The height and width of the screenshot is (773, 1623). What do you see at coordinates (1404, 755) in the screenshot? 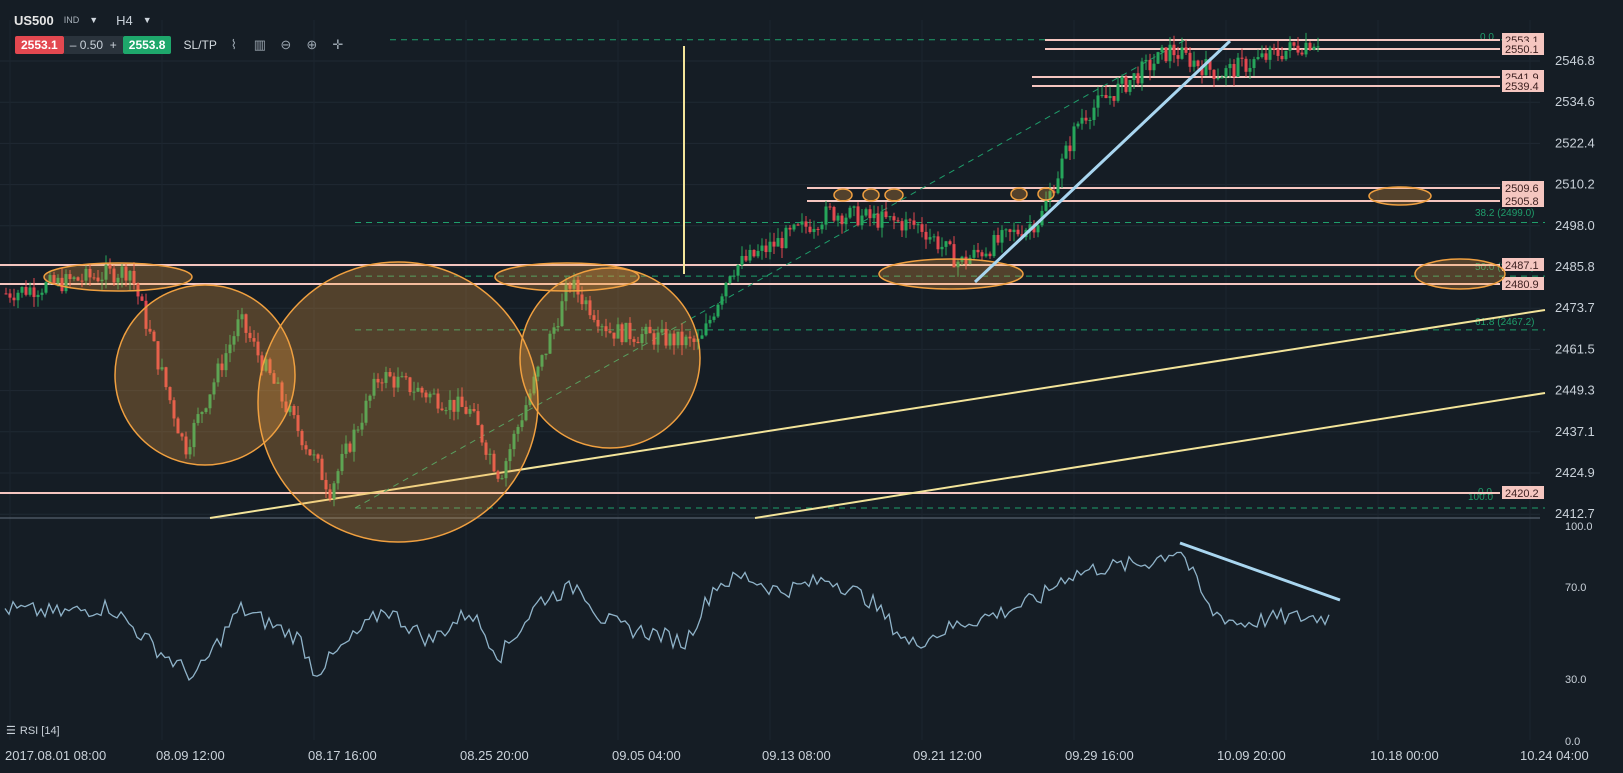
I see `time-axis-label: 10.18 00:00` at bounding box center [1404, 755].